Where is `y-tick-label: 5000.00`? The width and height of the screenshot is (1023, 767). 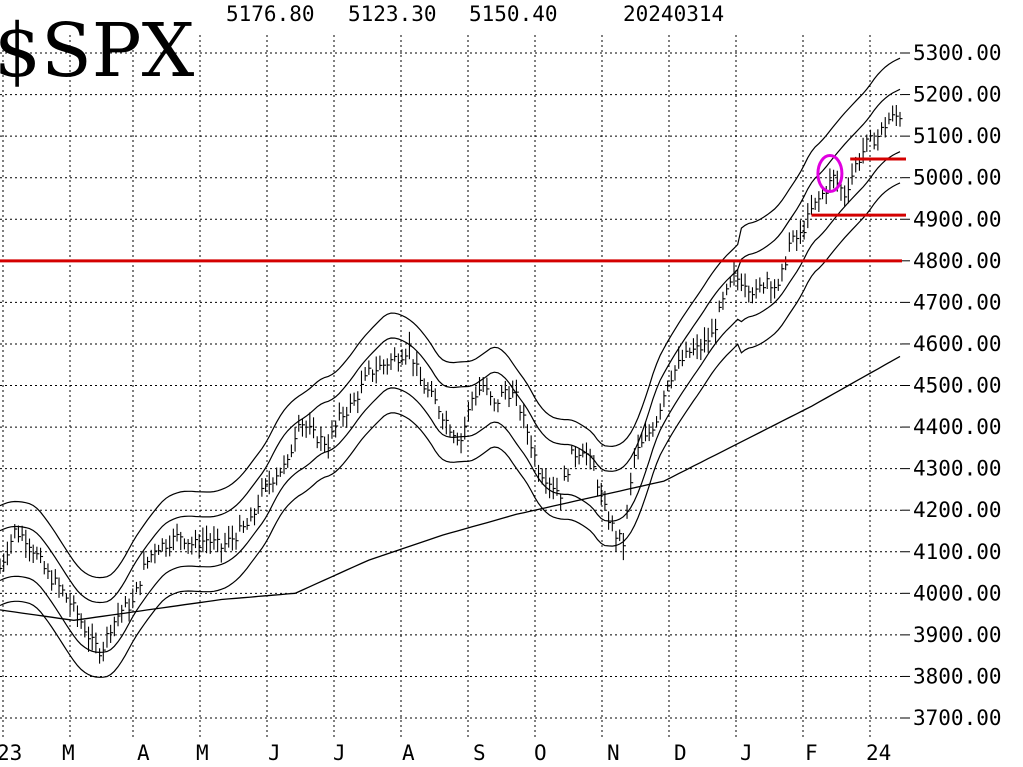
y-tick-label: 5000.00 is located at coordinates (957, 178).